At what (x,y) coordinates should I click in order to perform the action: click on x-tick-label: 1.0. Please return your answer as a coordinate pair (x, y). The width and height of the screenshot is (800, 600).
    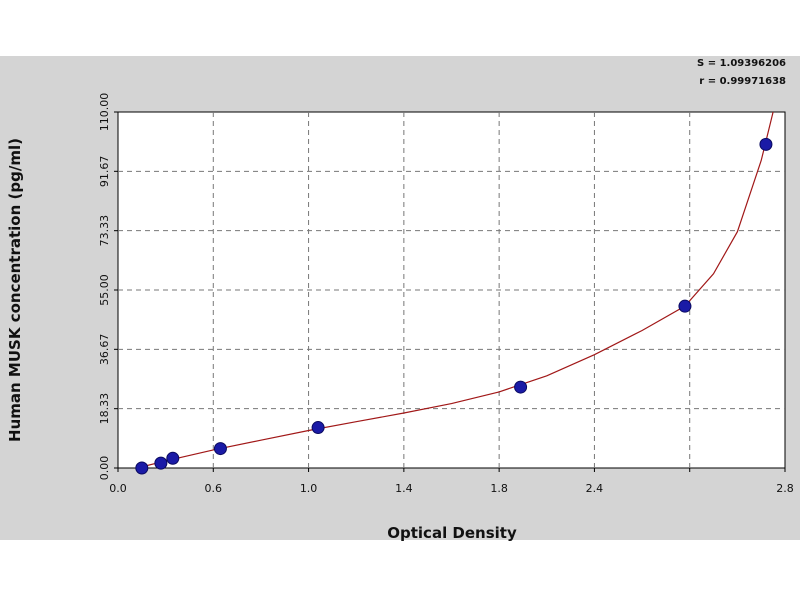
    Looking at the image, I should click on (309, 488).